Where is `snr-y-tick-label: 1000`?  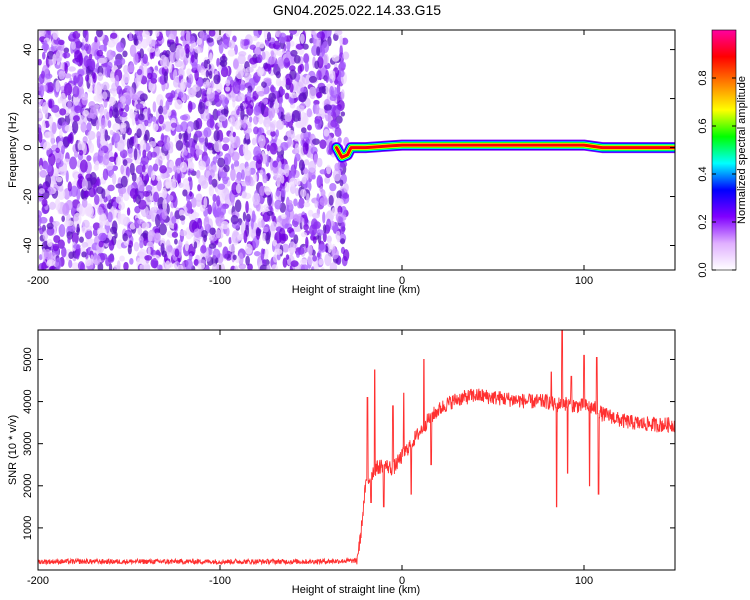
snr-y-tick-label: 1000 is located at coordinates (28, 528).